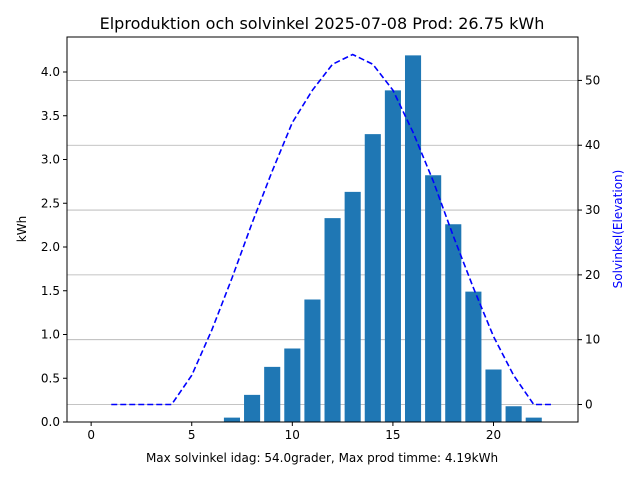 This screenshot has height=480, width=640. What do you see at coordinates (292, 435) in the screenshot?
I see `x-tick-label: 10` at bounding box center [292, 435].